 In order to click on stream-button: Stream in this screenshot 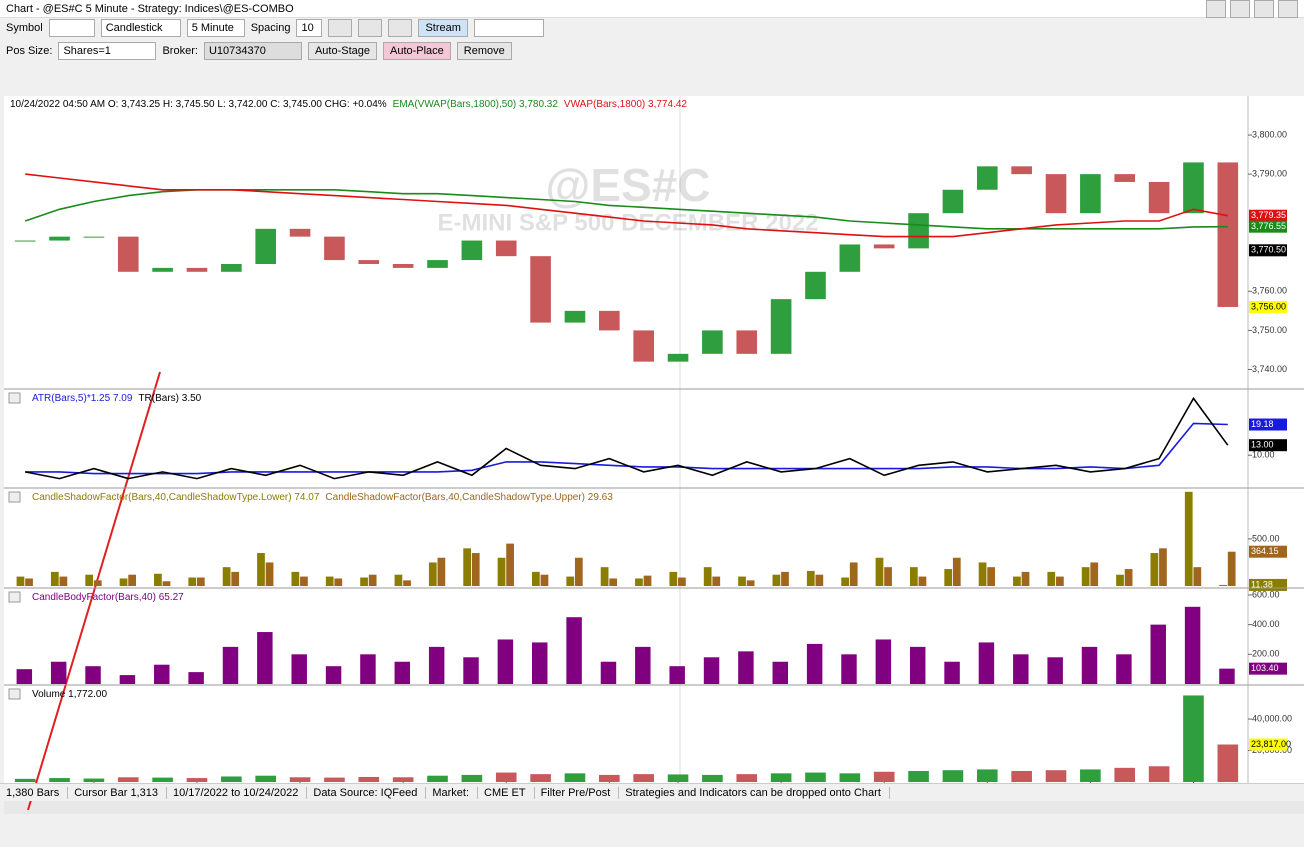, I will do `click(443, 28)`.